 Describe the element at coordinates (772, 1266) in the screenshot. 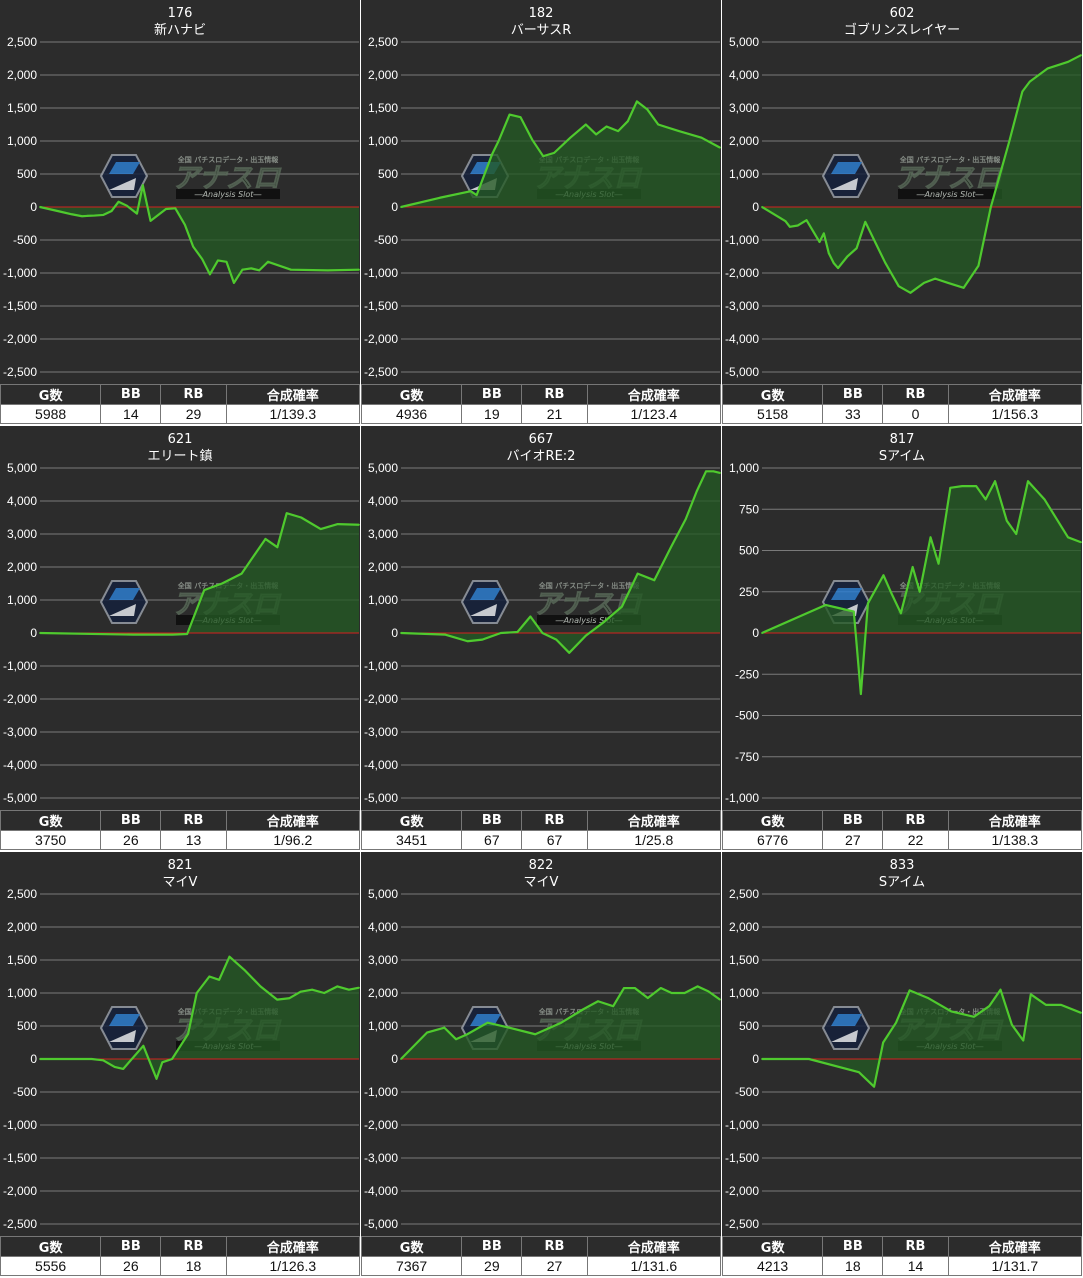

I see `value-g: 4213` at that location.